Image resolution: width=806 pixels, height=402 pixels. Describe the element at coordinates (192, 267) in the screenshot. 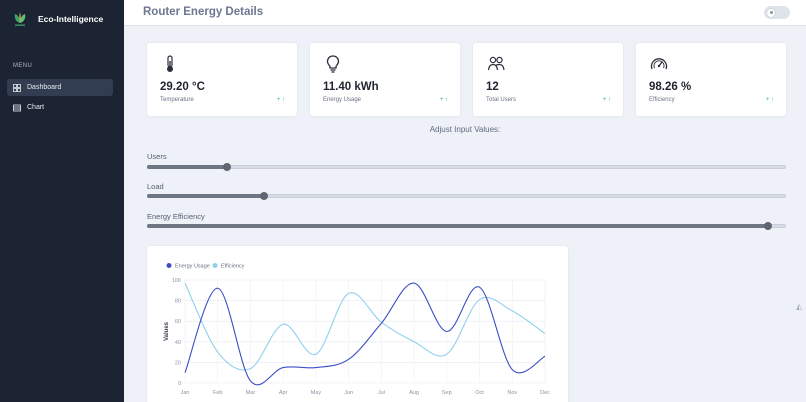

I see `legend-label: Energy Usage` at that location.